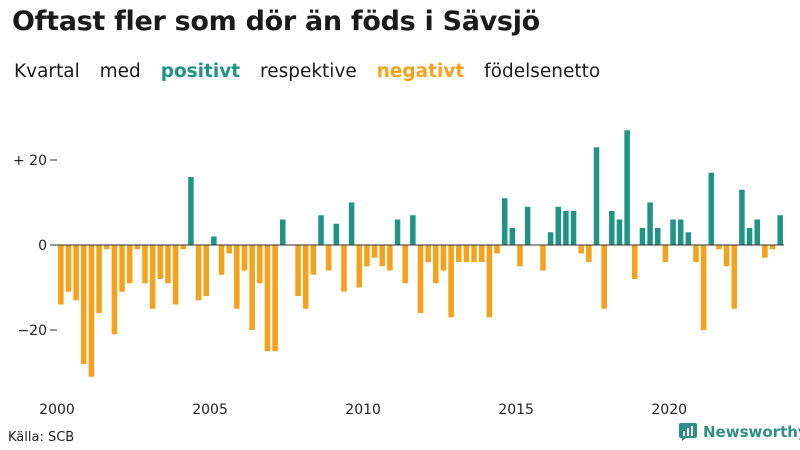  Describe the element at coordinates (669, 410) in the screenshot. I see `x-tick-label: 2020` at that location.